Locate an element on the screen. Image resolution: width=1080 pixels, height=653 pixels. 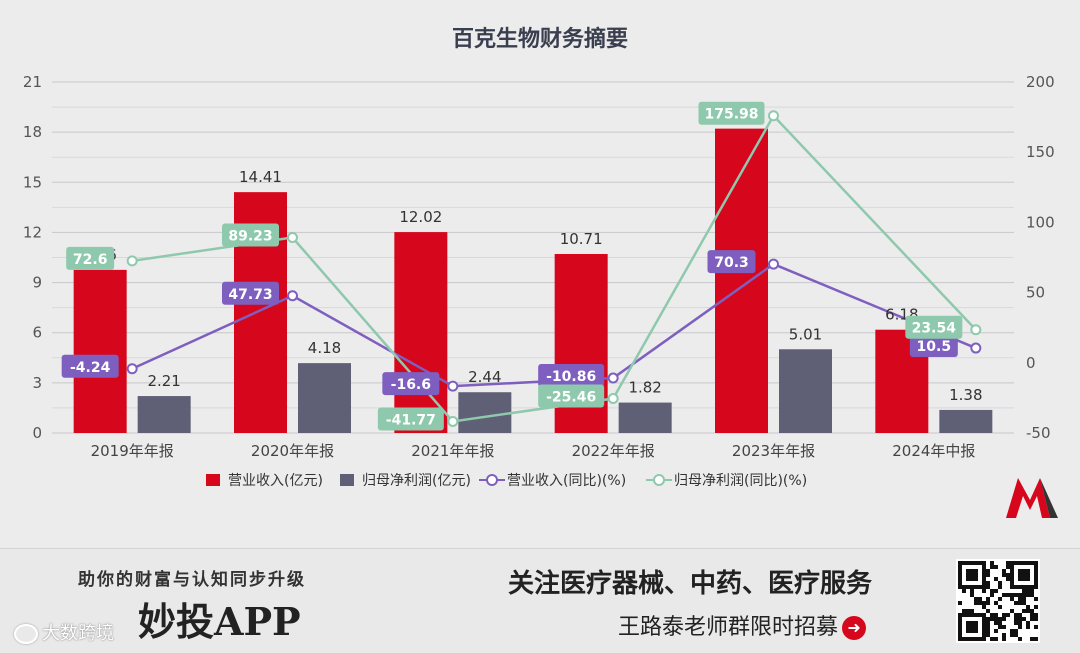
legend-label: 营业收入(同比)(%) is located at coordinates (566, 481).